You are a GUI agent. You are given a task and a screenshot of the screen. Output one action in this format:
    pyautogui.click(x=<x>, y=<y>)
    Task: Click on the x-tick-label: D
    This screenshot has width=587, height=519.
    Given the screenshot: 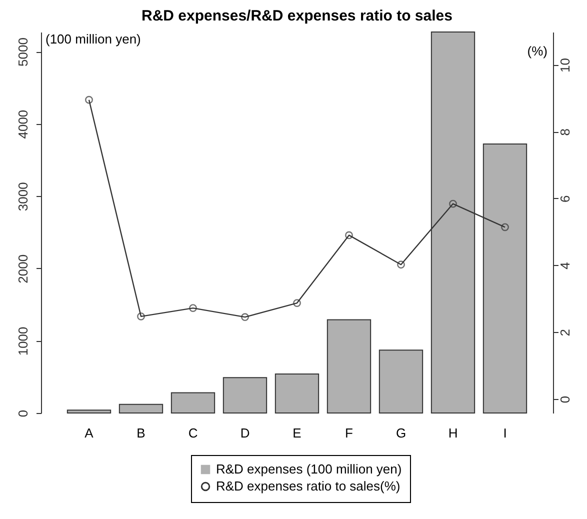 What is the action you would take?
    pyautogui.click(x=245, y=433)
    